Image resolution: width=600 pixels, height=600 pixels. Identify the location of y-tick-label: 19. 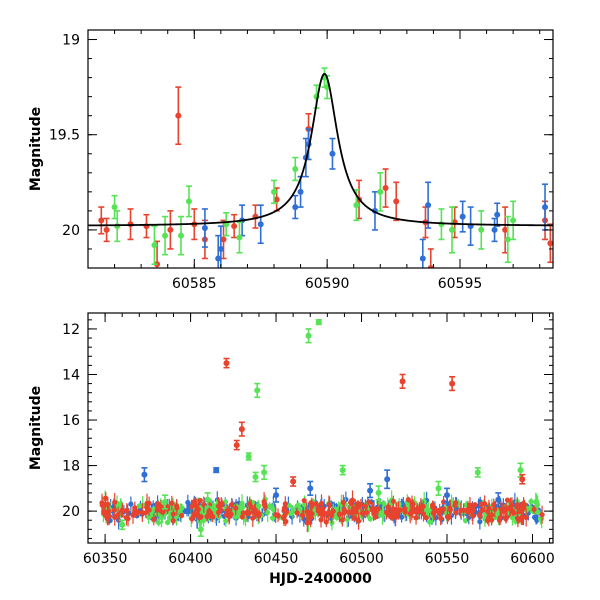
(71, 41).